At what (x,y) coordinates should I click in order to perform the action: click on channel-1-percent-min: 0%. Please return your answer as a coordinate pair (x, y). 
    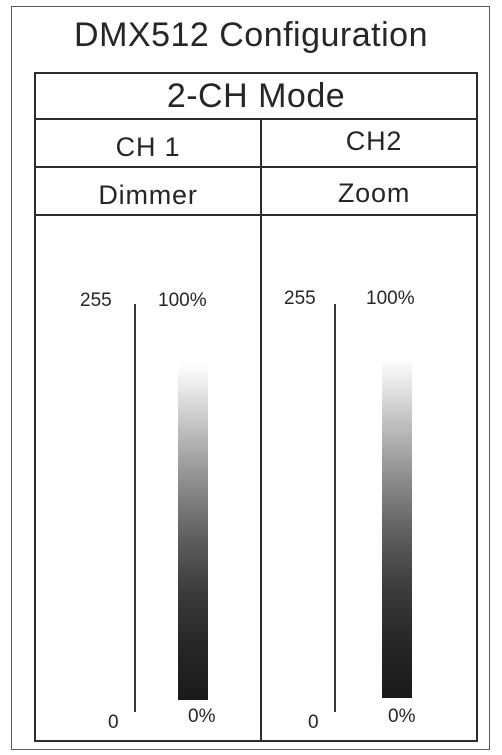
    Looking at the image, I should click on (202, 716).